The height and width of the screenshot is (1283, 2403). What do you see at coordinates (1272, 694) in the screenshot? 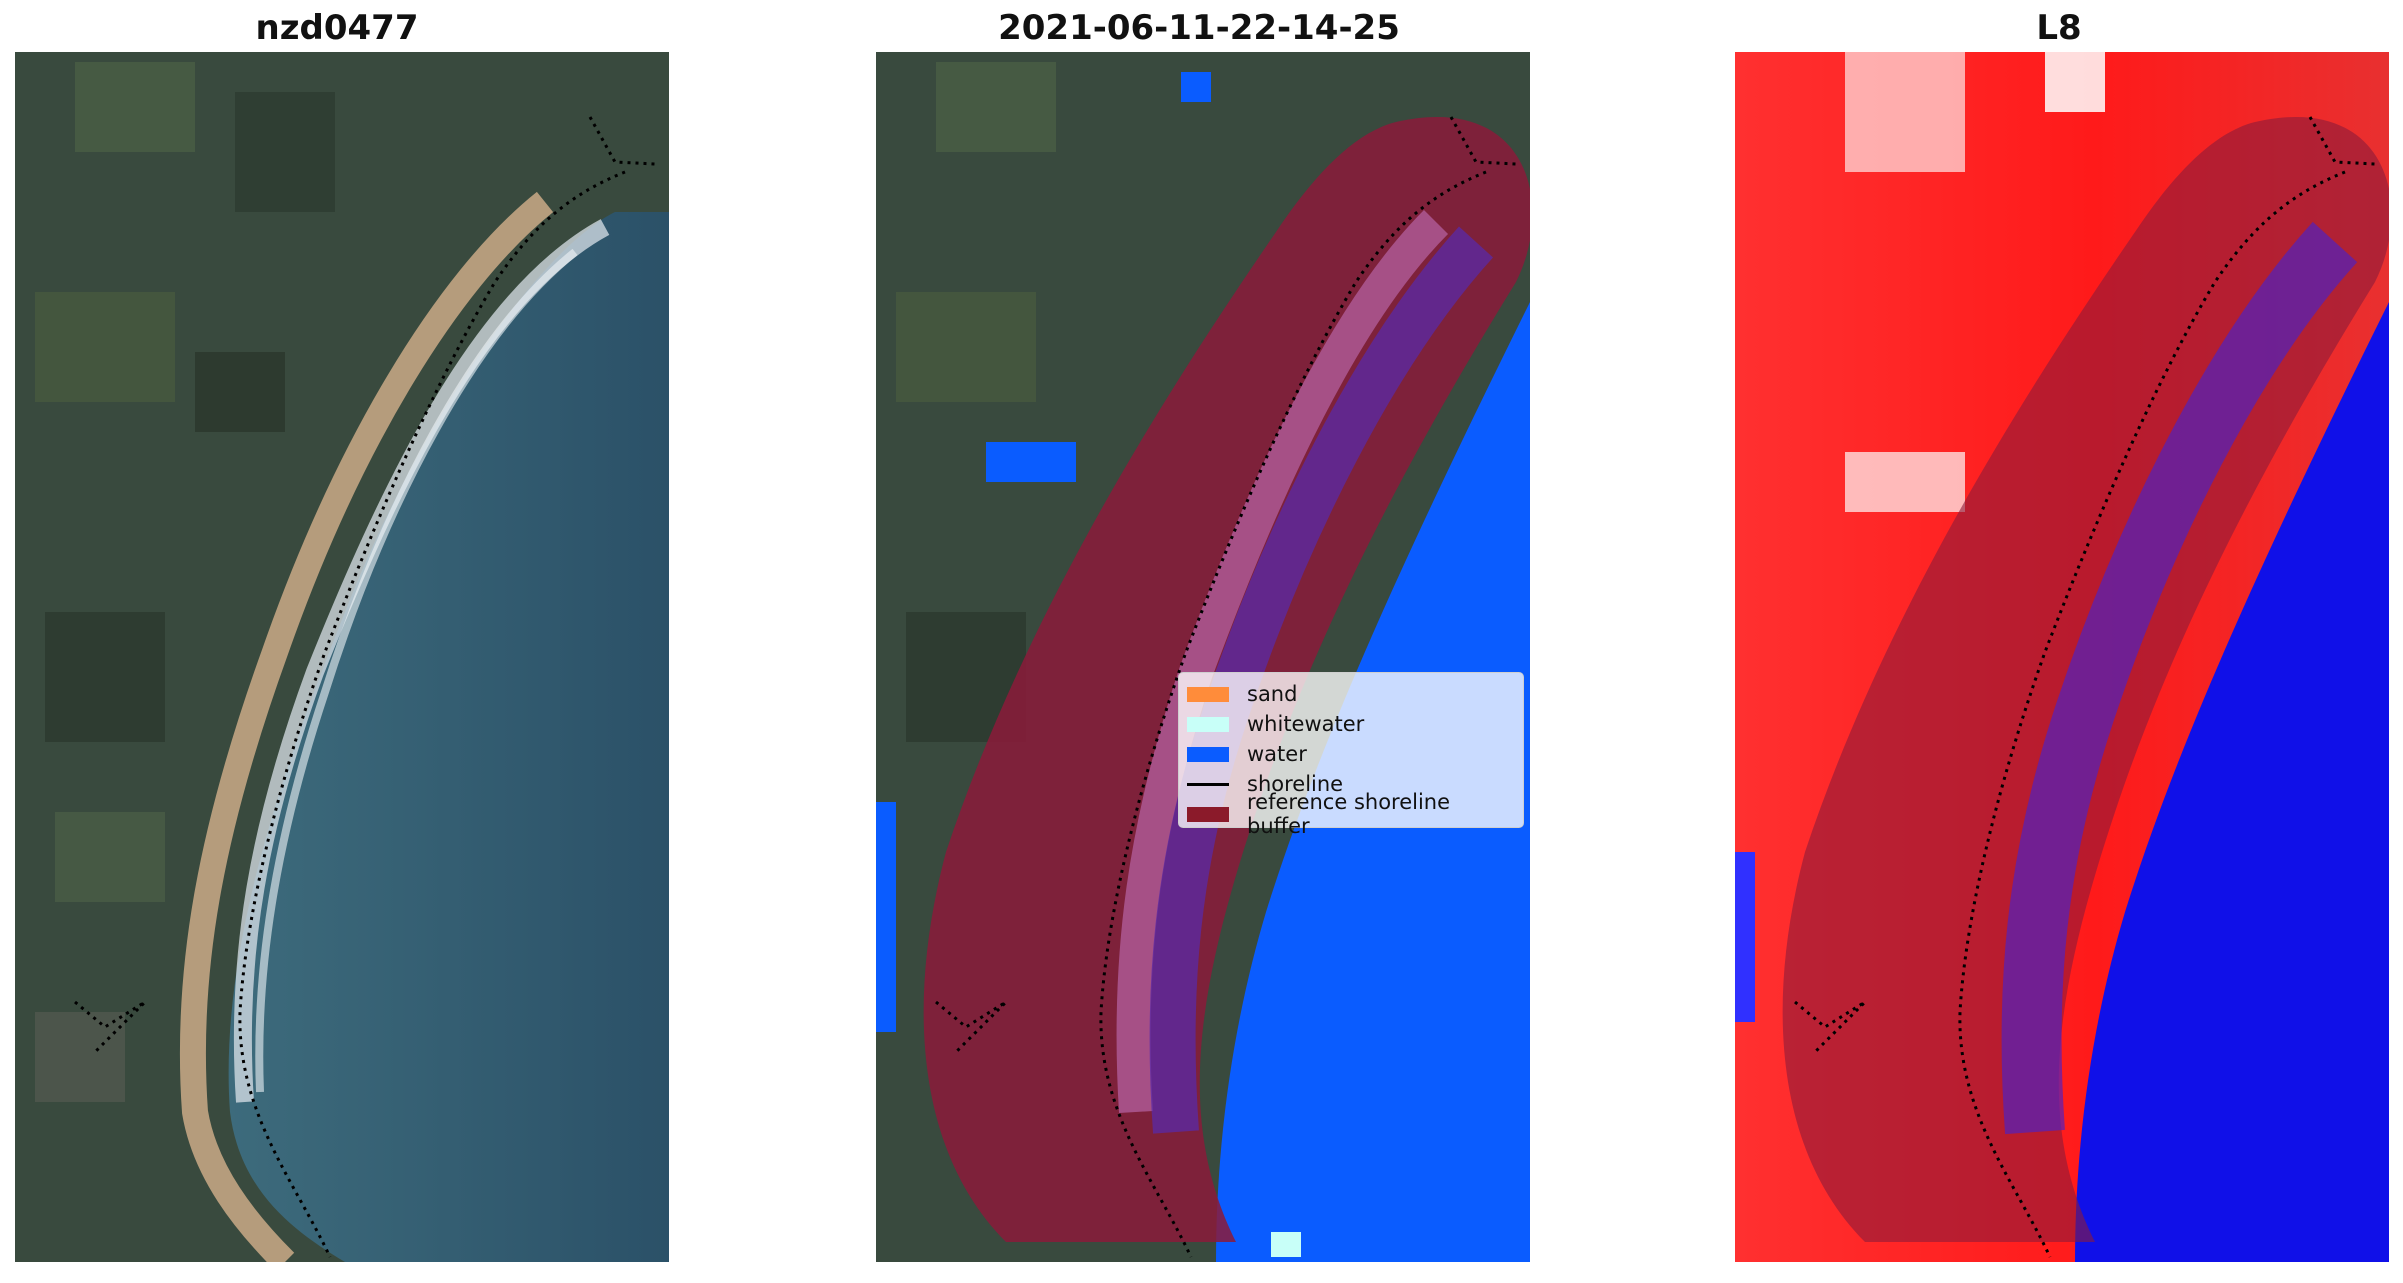
I see `legend-label-sand: sand` at bounding box center [1272, 694].